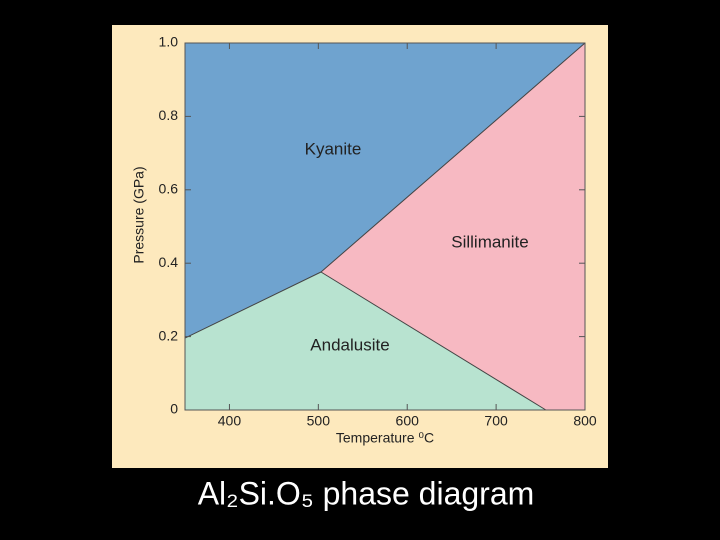 The image size is (720, 540). I want to click on x-axis-label: Temperature ⁰C, so click(385, 438).